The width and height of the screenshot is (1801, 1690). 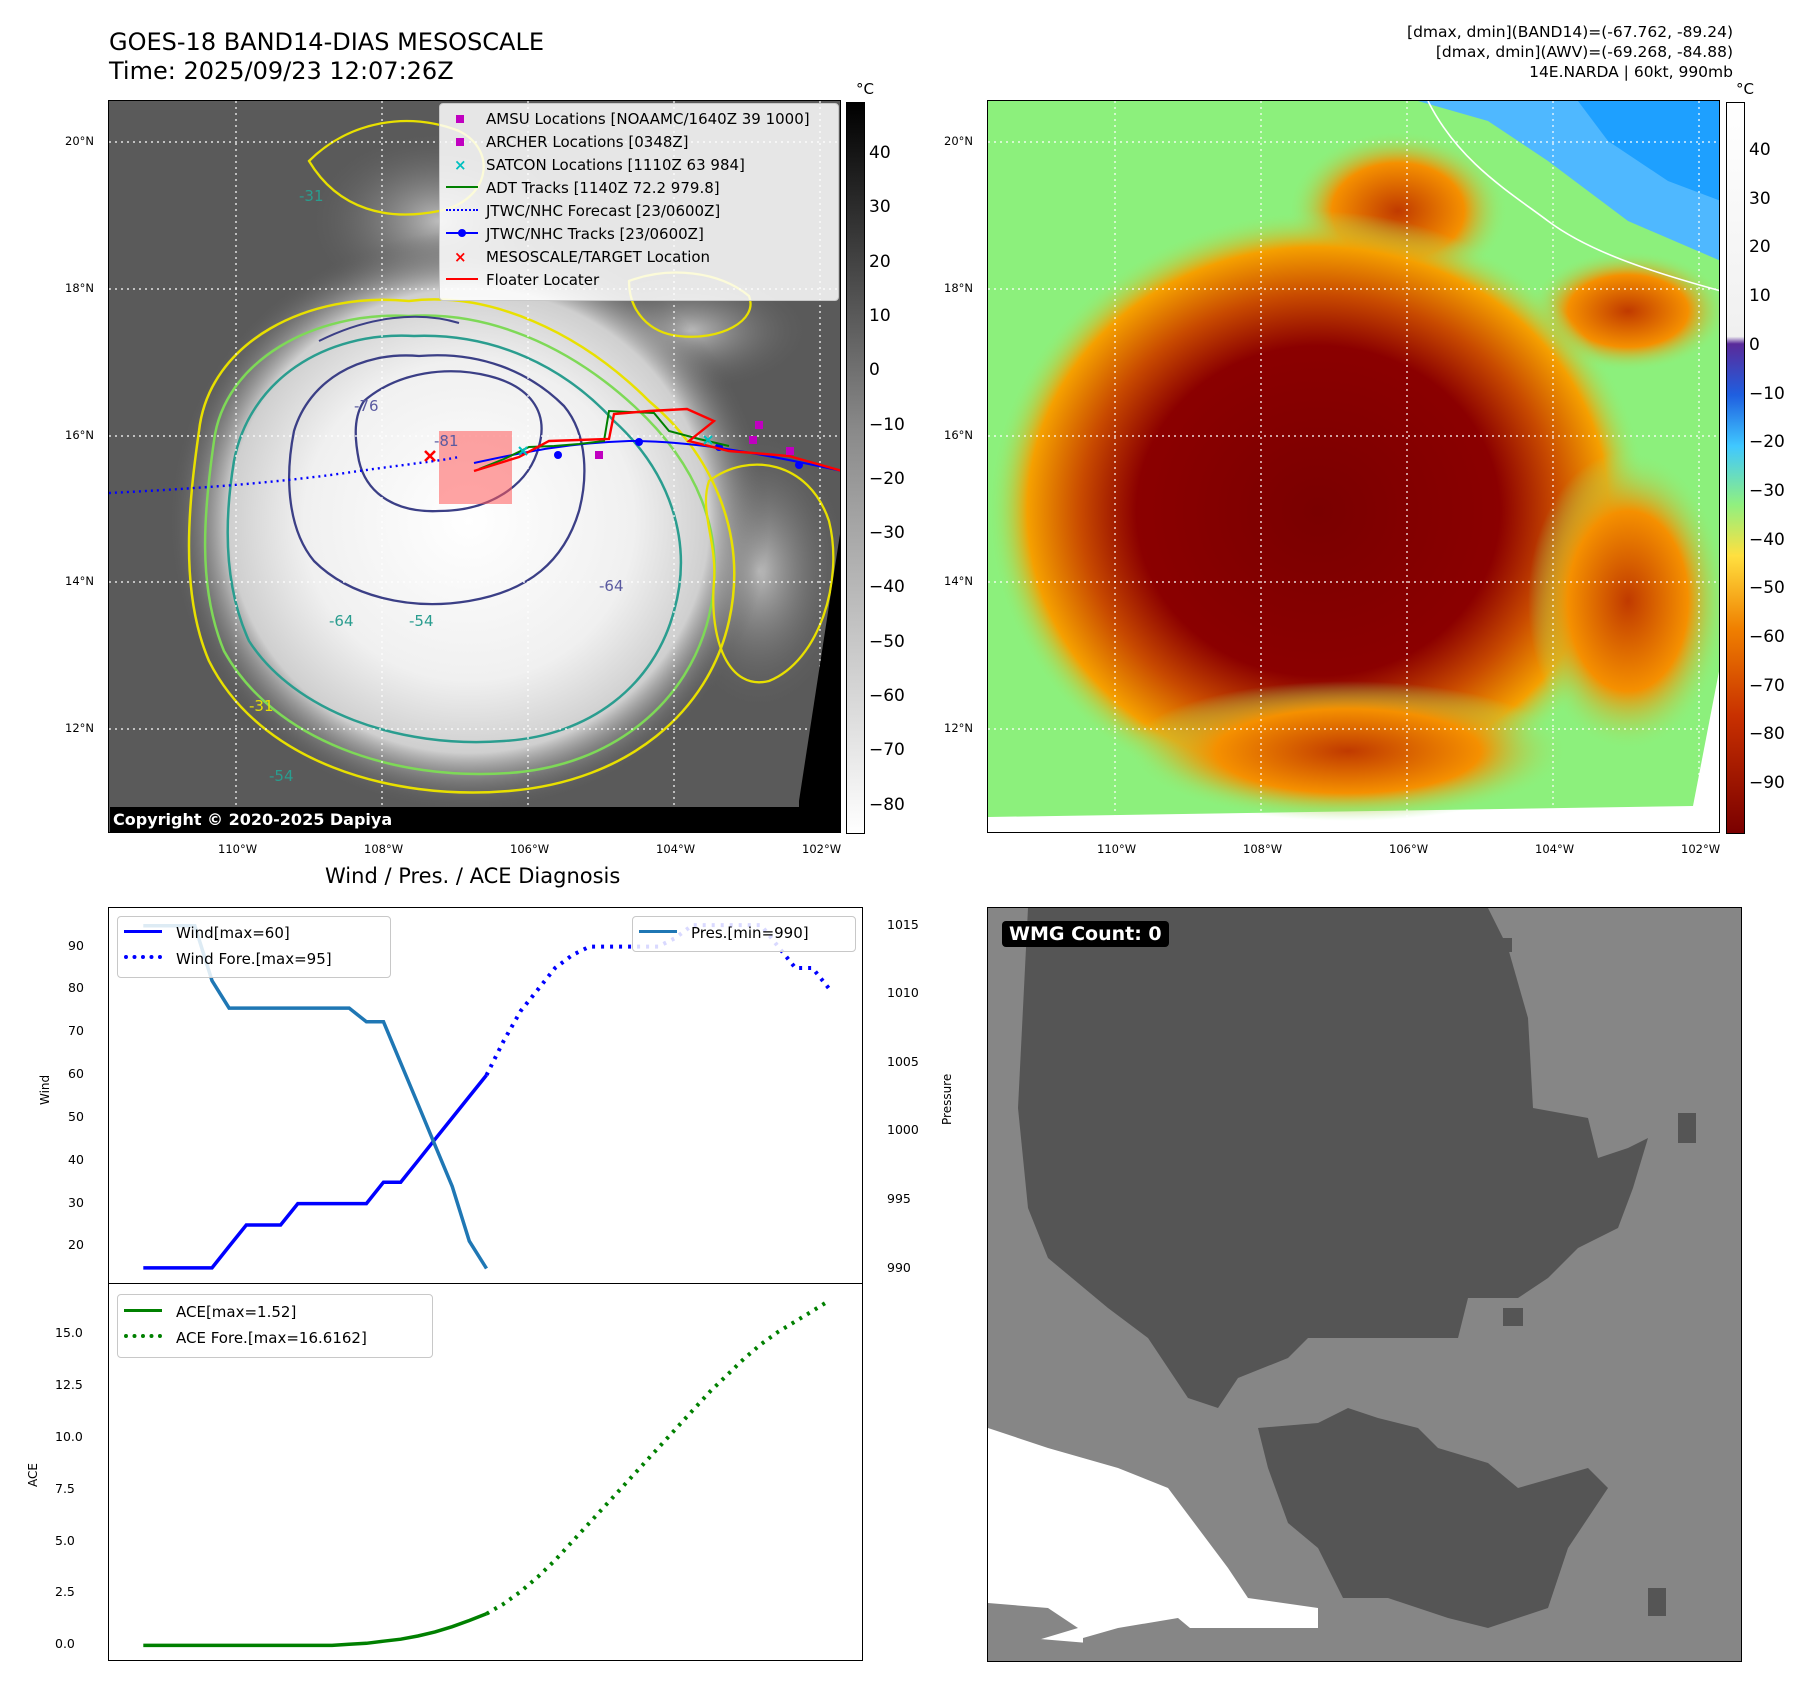 I want to click on color-colorbar-tick: 0, so click(x=1754, y=344).